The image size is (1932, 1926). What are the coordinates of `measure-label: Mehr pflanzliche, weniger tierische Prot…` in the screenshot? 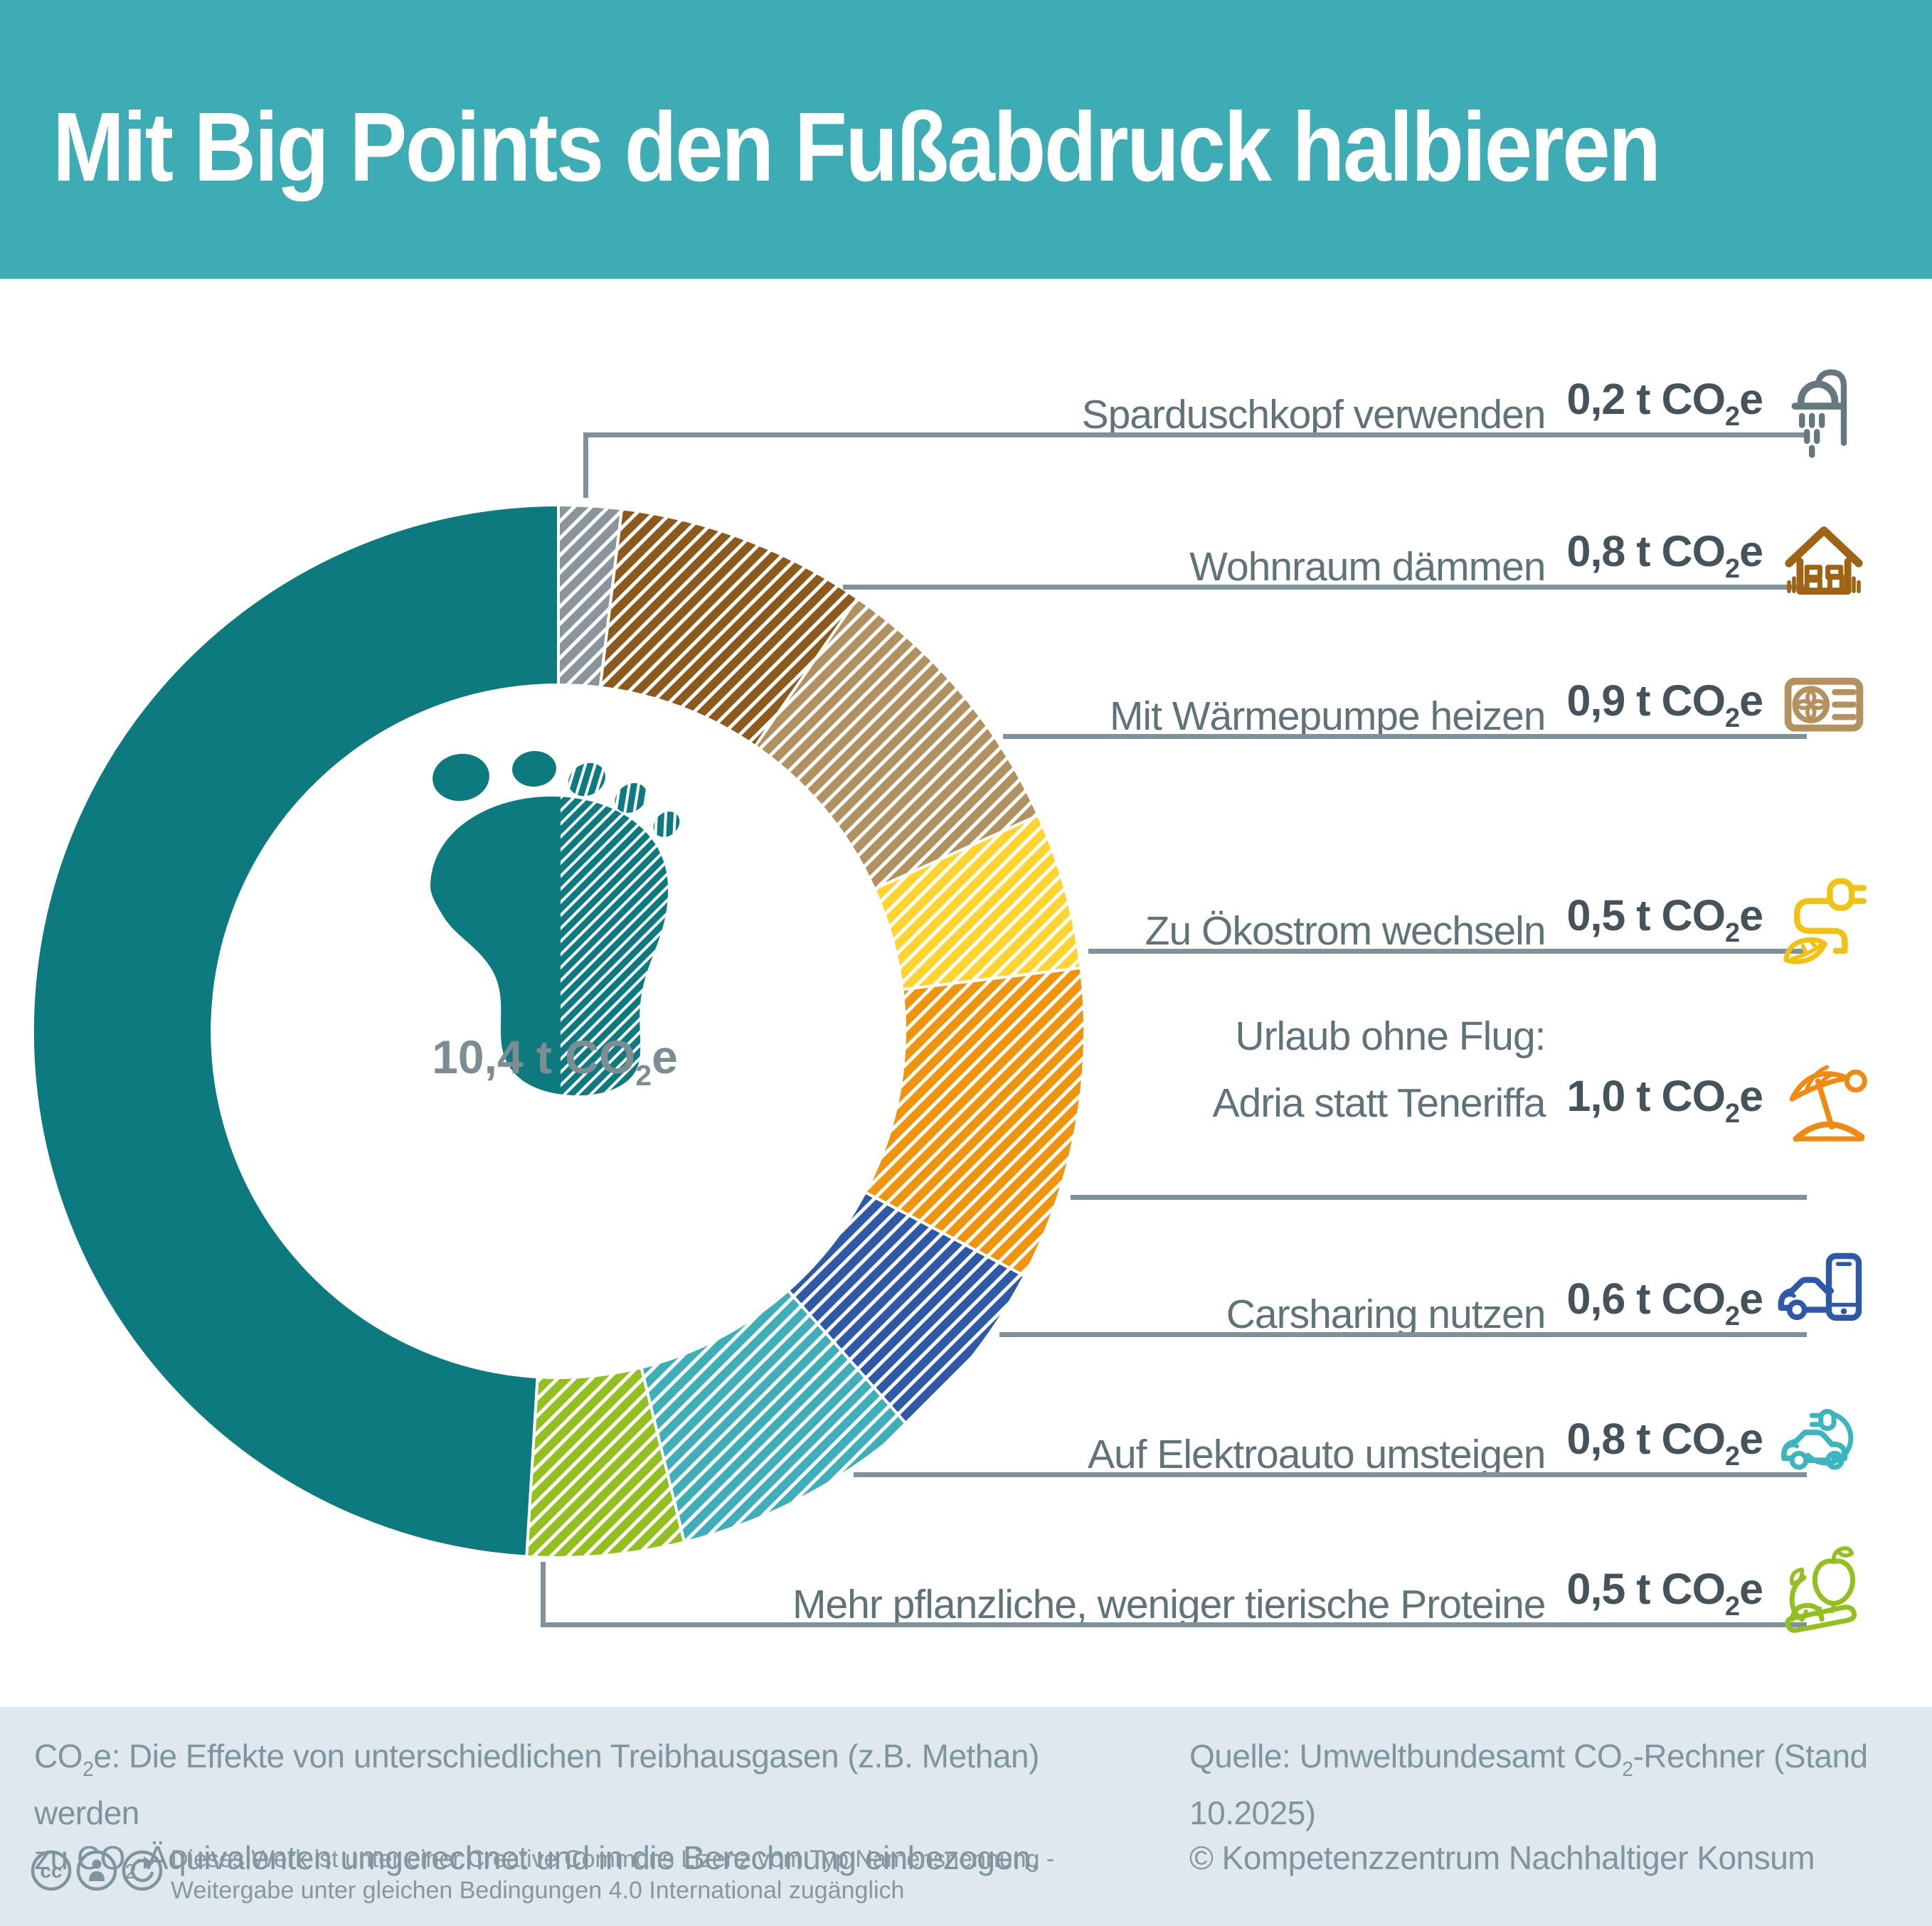 It's located at (1169, 1605).